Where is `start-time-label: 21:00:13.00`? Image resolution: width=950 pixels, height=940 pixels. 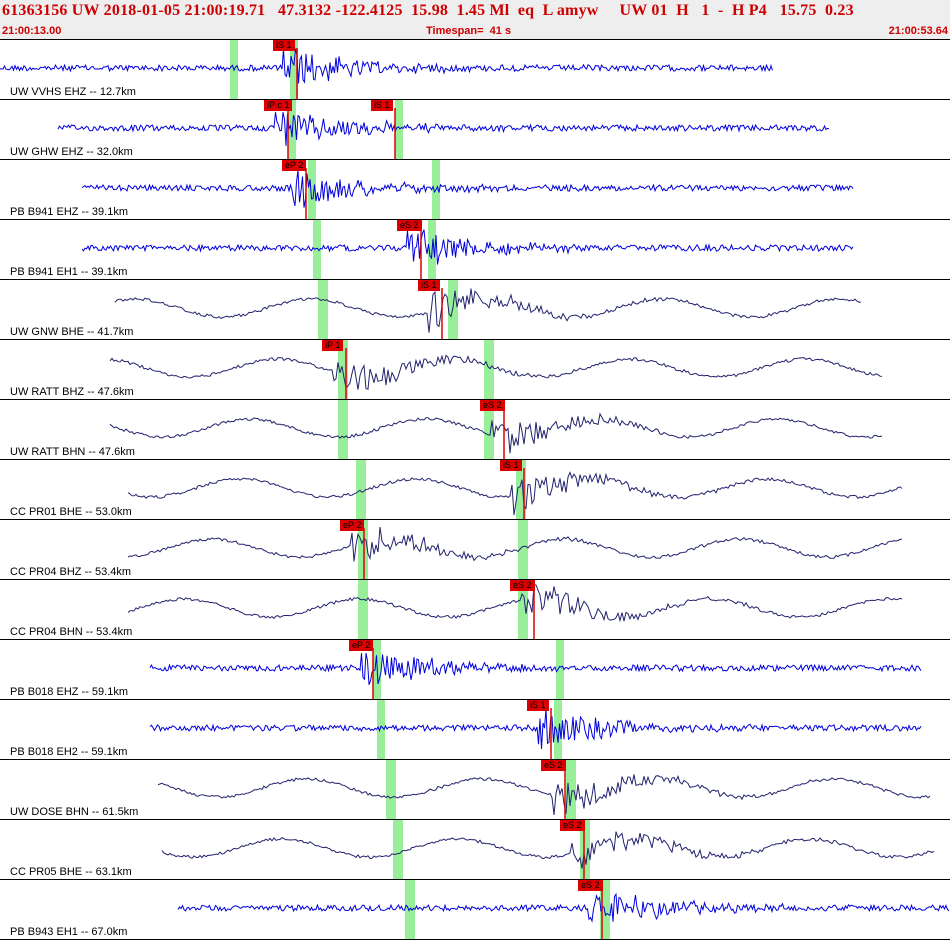
start-time-label: 21:00:13.00 is located at coordinates (32, 31).